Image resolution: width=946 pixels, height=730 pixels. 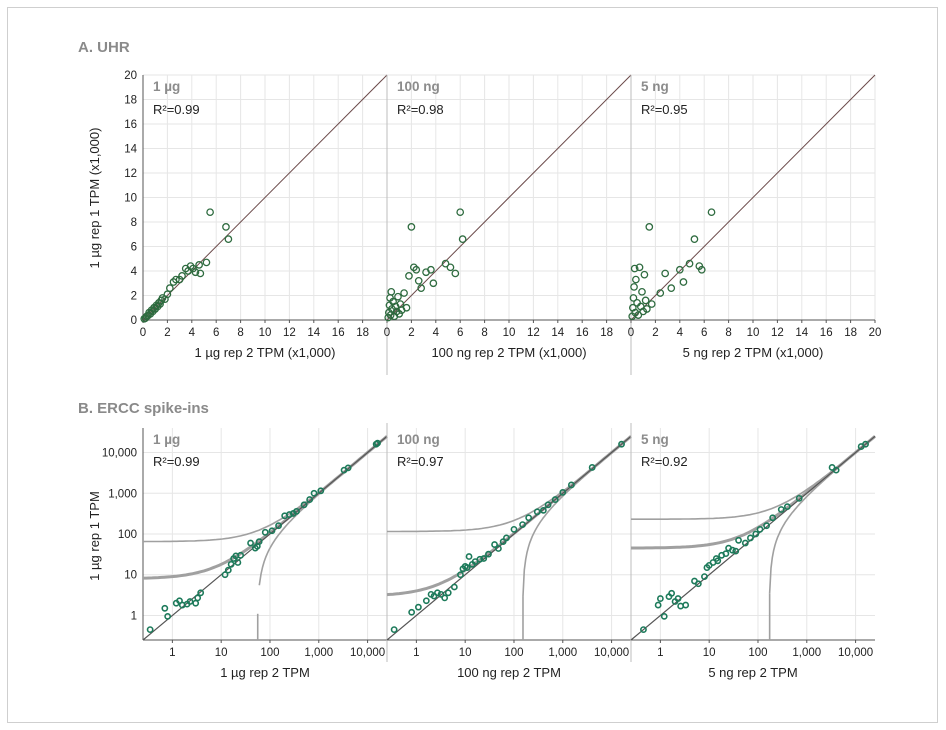 I want to click on uhr-panel-2-x-tick-label: 4, so click(x=436, y=333).